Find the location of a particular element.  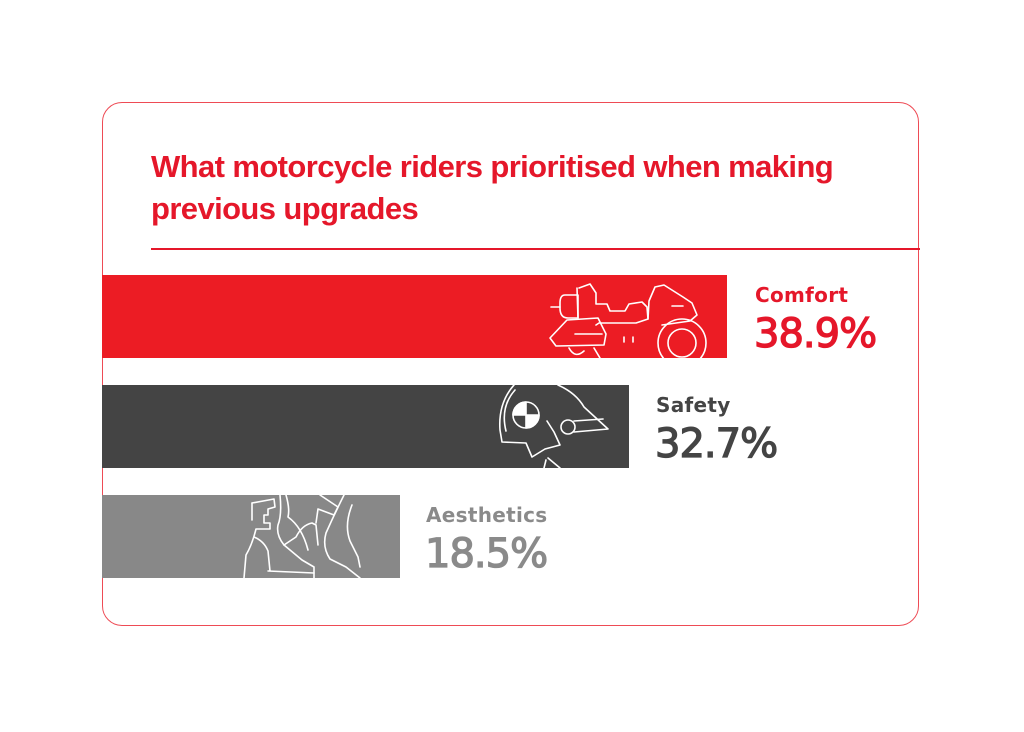

value-safety: 32.7% is located at coordinates (716, 444).